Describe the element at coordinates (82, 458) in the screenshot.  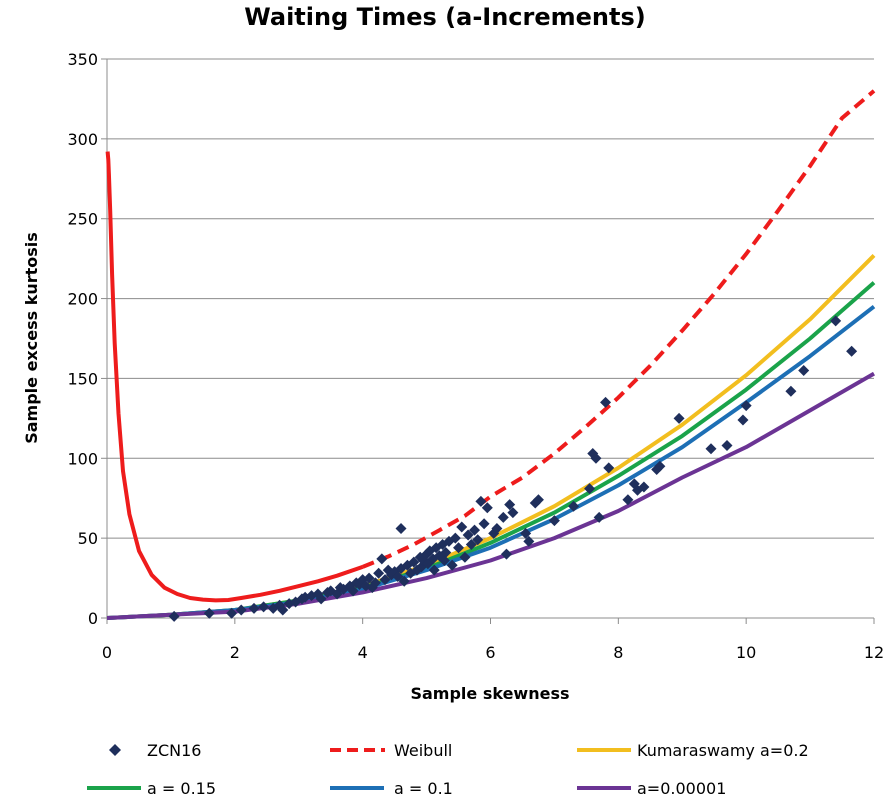
I see `y-tick-label: 100` at that location.